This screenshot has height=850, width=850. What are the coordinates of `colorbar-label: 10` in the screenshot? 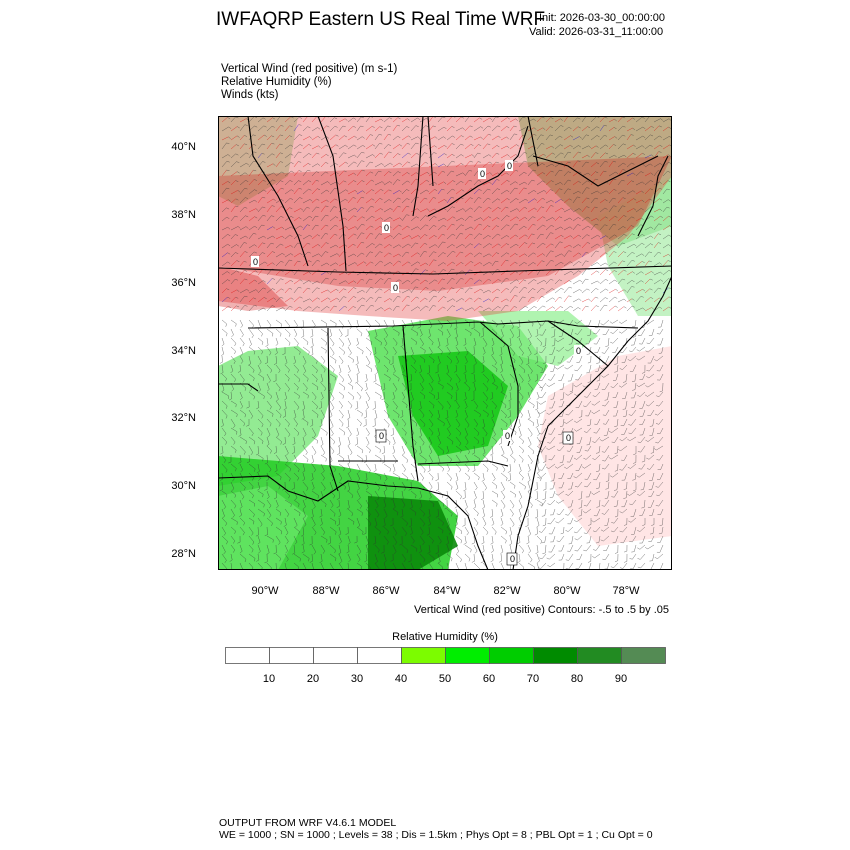 It's located at (269, 679).